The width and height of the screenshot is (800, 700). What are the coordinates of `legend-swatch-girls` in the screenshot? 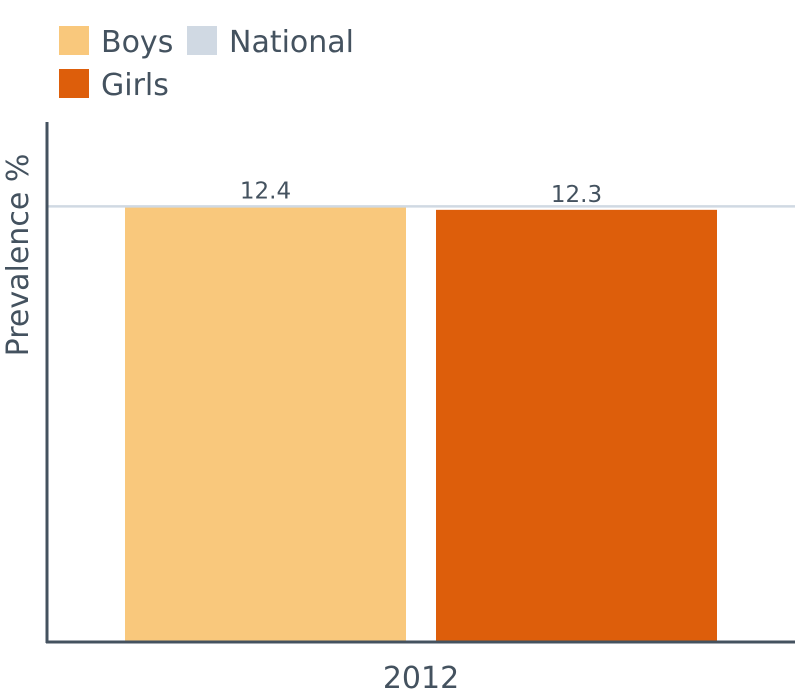 It's located at (74, 83).